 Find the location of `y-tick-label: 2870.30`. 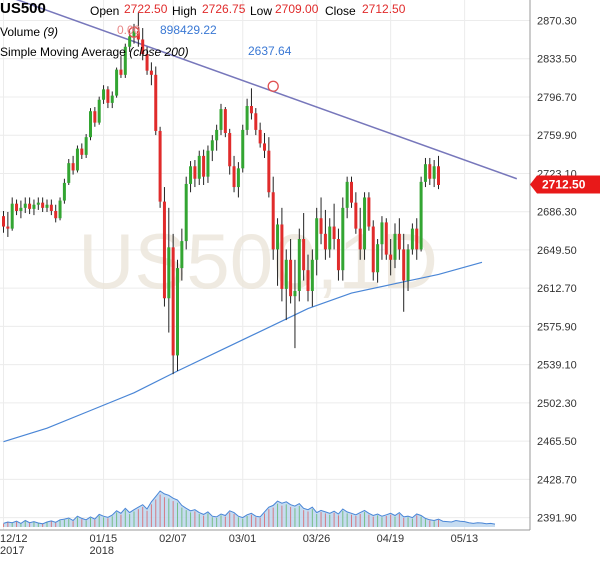

y-tick-label: 2870.30 is located at coordinates (557, 21).